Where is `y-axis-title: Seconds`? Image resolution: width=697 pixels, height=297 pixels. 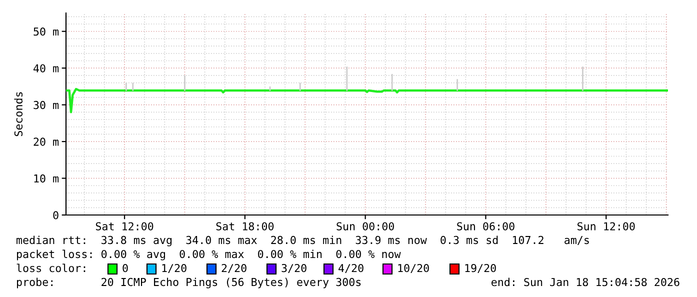
y-axis-title: Seconds is located at coordinates (18, 114).